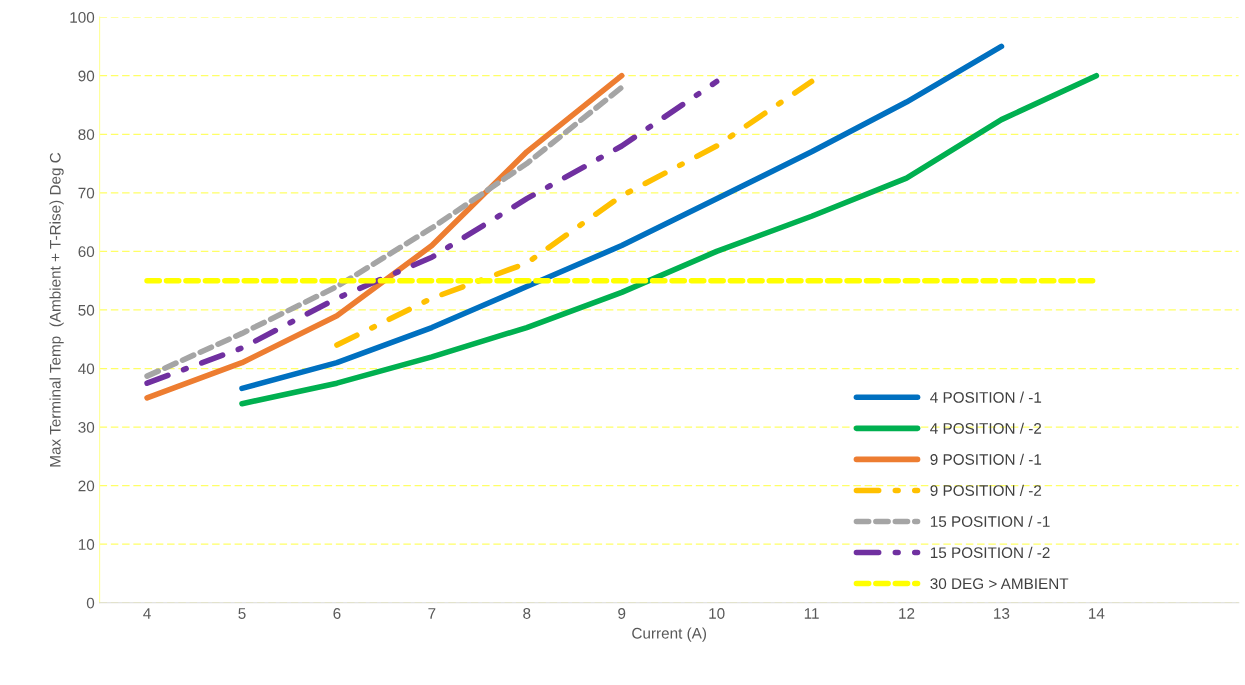 The image size is (1245, 685). Describe the element at coordinates (986, 397) in the screenshot. I see `legend-label: 4 POSITION / -1` at that location.